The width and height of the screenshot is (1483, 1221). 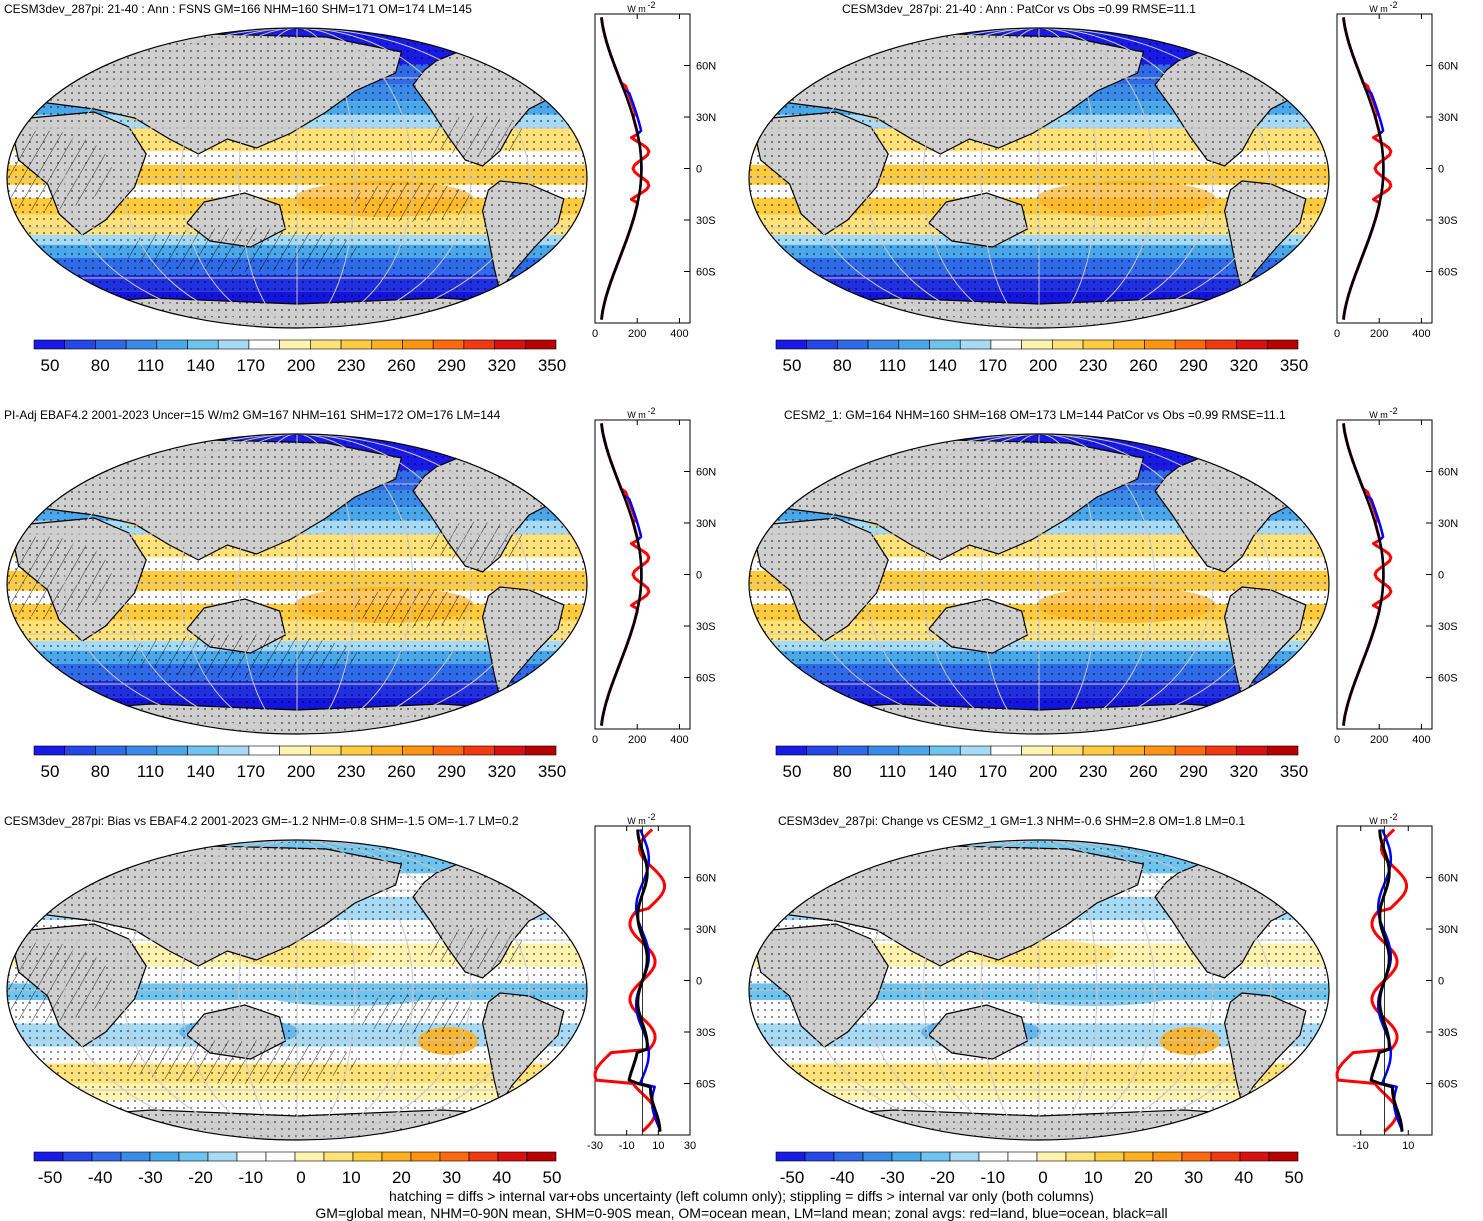 What do you see at coordinates (351, 365) in the screenshot?
I see `colorbar-tick-label: 230` at bounding box center [351, 365].